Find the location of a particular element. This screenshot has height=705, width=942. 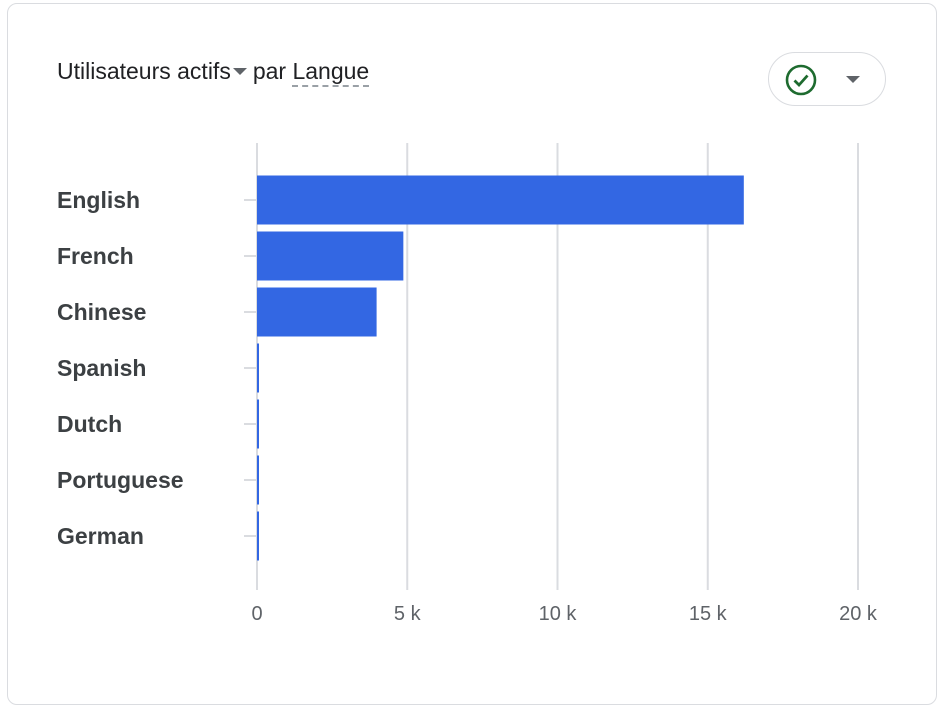

metric-selector: Utilisateurs actifs is located at coordinates (155, 71).